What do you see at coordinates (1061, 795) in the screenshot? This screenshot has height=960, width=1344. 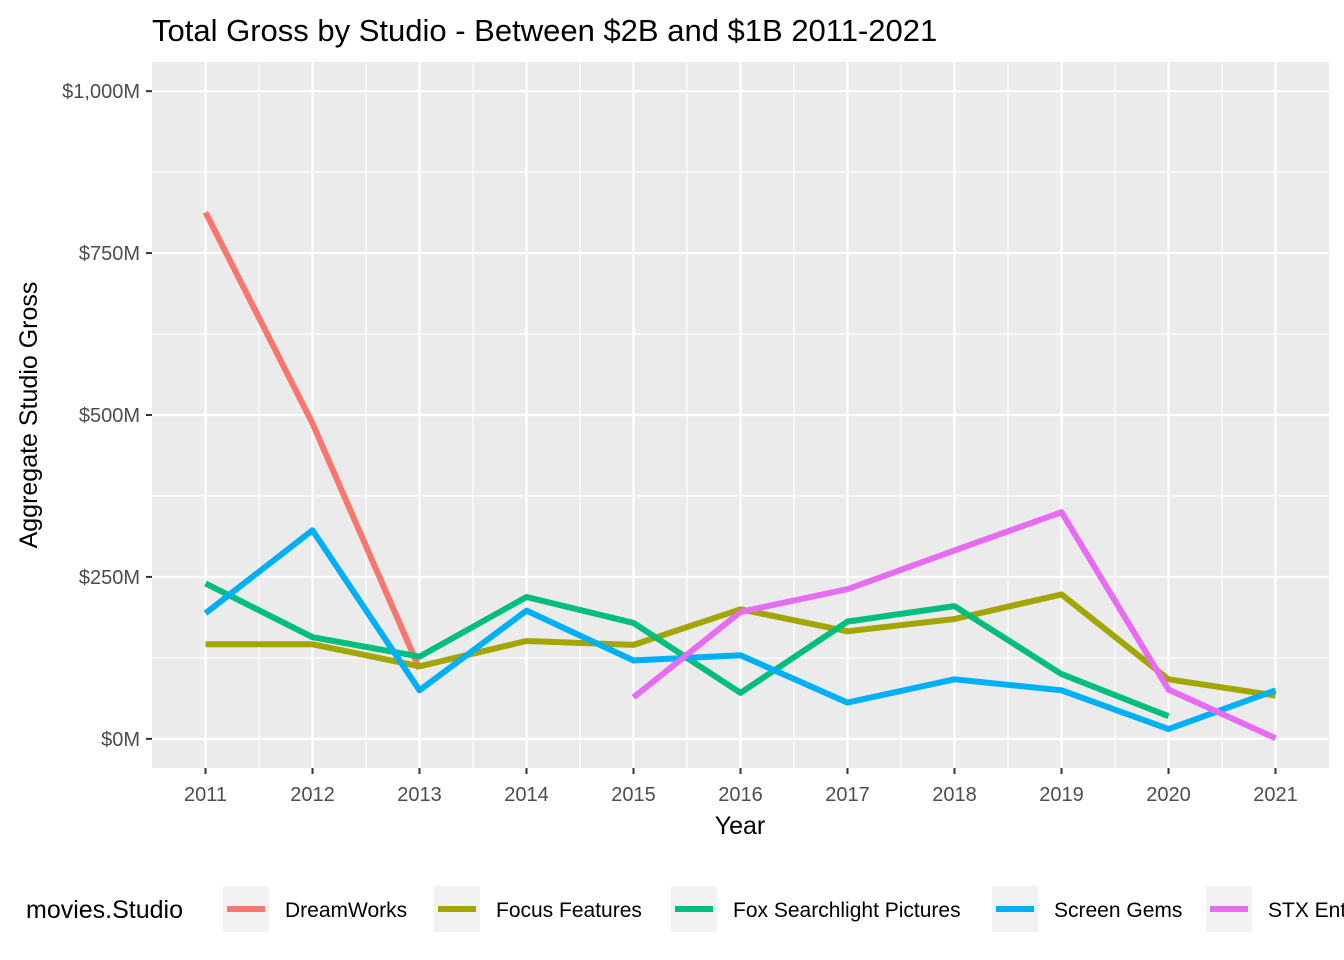 I see `x-tick-label: 2019` at bounding box center [1061, 795].